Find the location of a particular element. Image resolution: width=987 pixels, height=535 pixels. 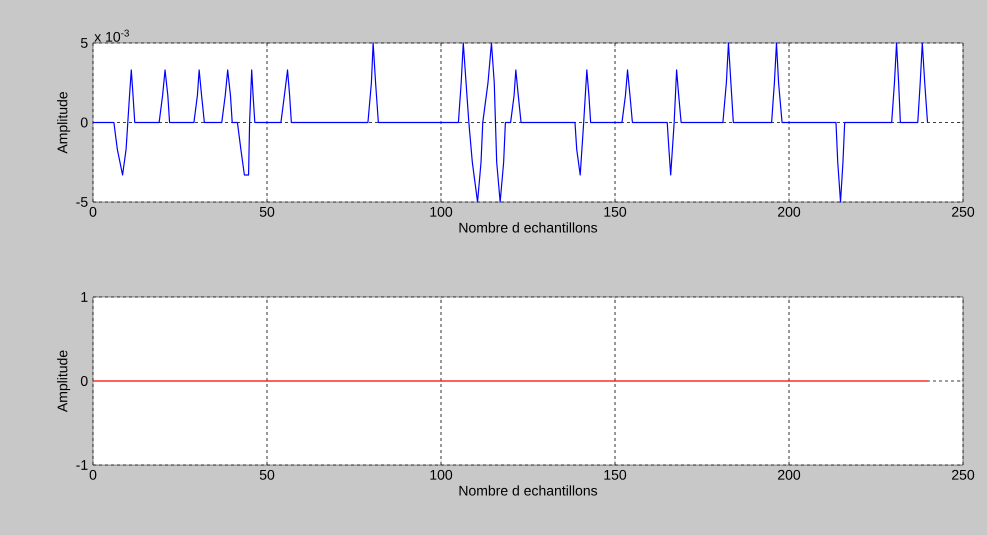

y-tick-label: 1 is located at coordinates (84, 297).